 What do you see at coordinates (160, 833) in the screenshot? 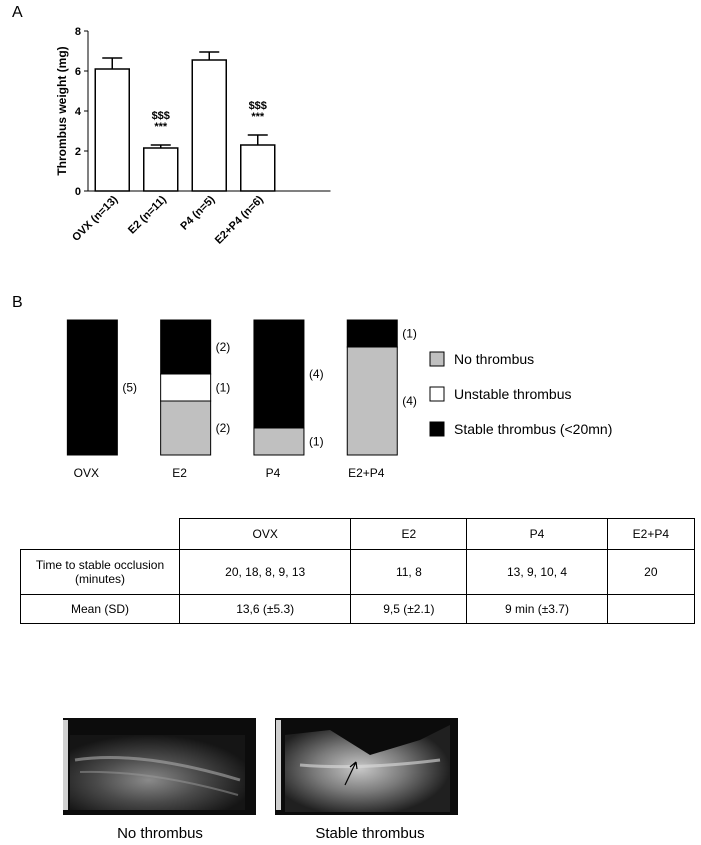
I see `image-caption: No thrombus` at bounding box center [160, 833].